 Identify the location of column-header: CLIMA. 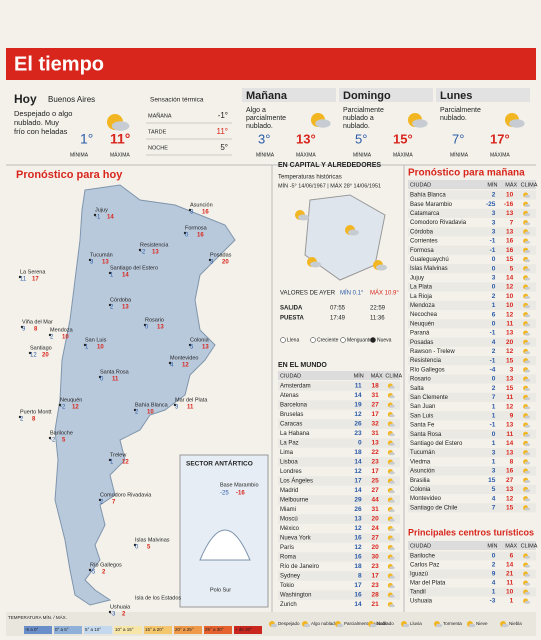
(529, 546).